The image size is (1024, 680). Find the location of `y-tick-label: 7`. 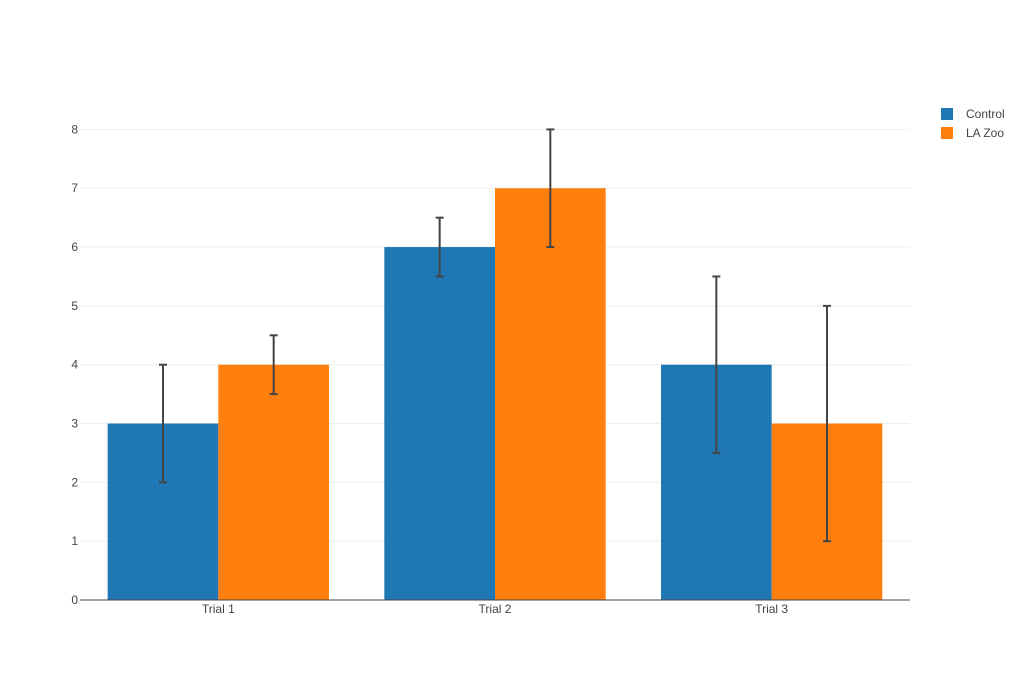

y-tick-label: 7 is located at coordinates (74, 188).